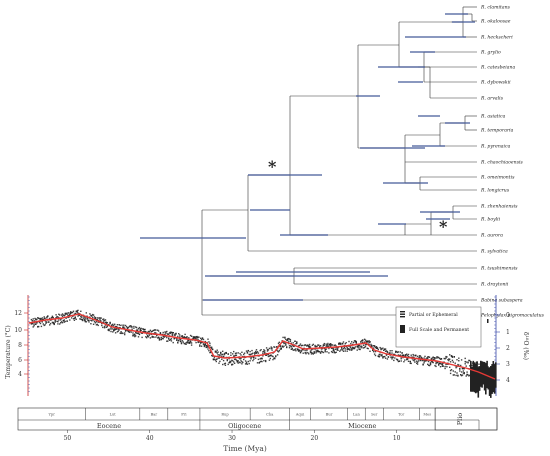 The image size is (550, 456). Describe the element at coordinates (232, 438) in the screenshot. I see `time-axis-tick-label: 30` at that location.